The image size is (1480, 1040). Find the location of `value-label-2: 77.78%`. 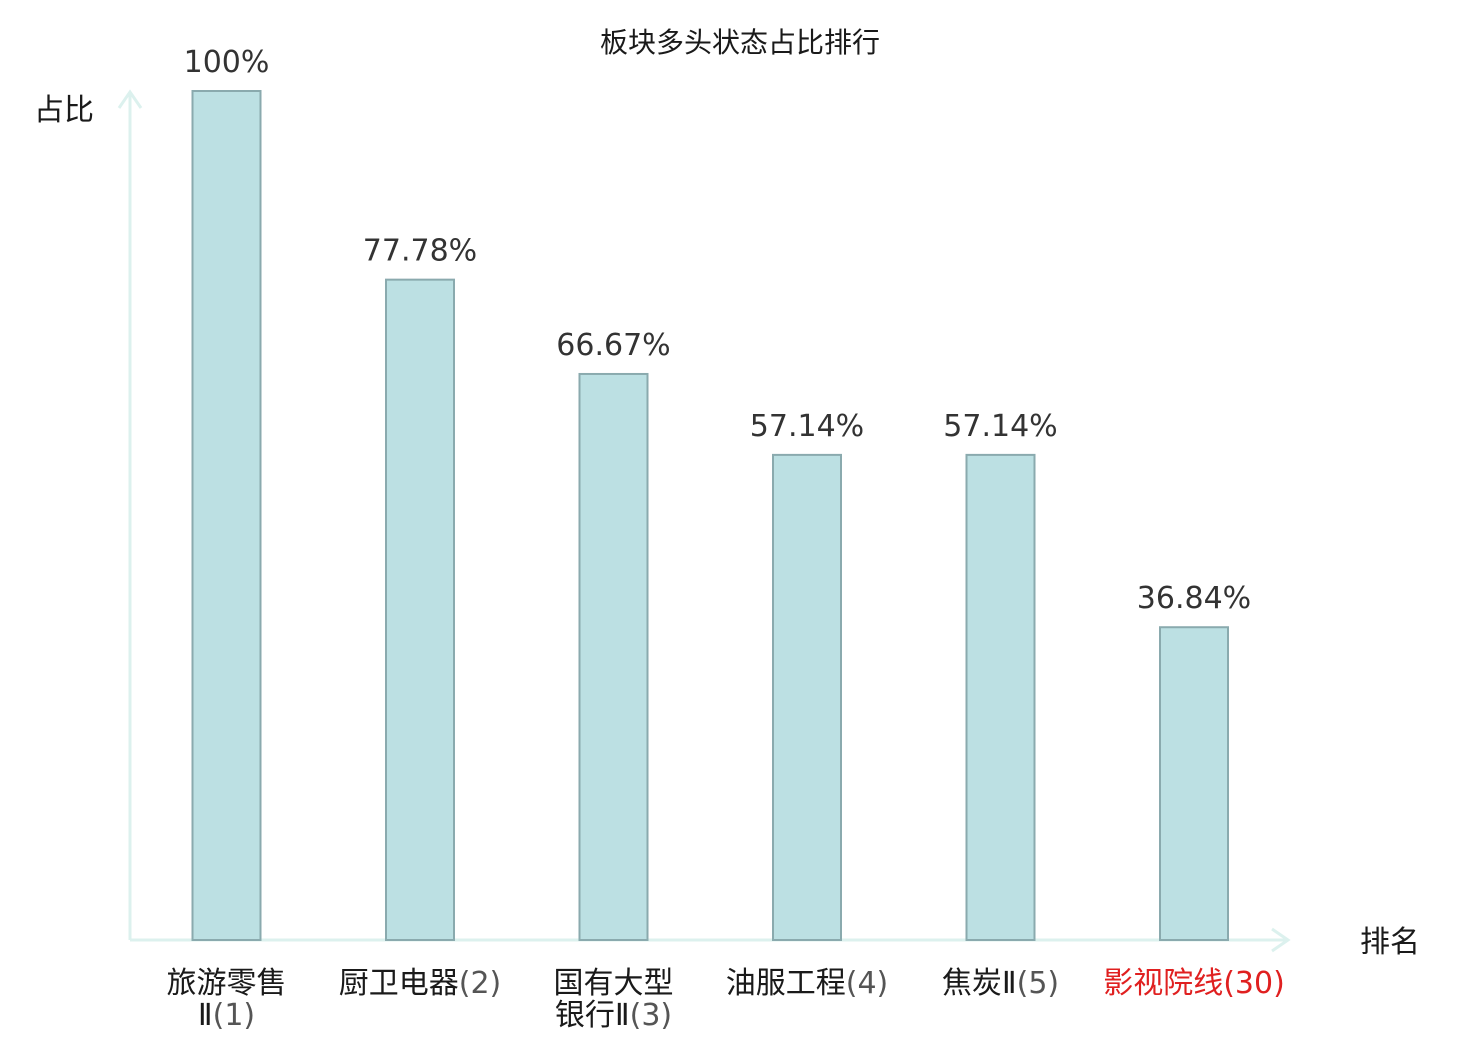

value-label-2: 77.78% is located at coordinates (420, 251).